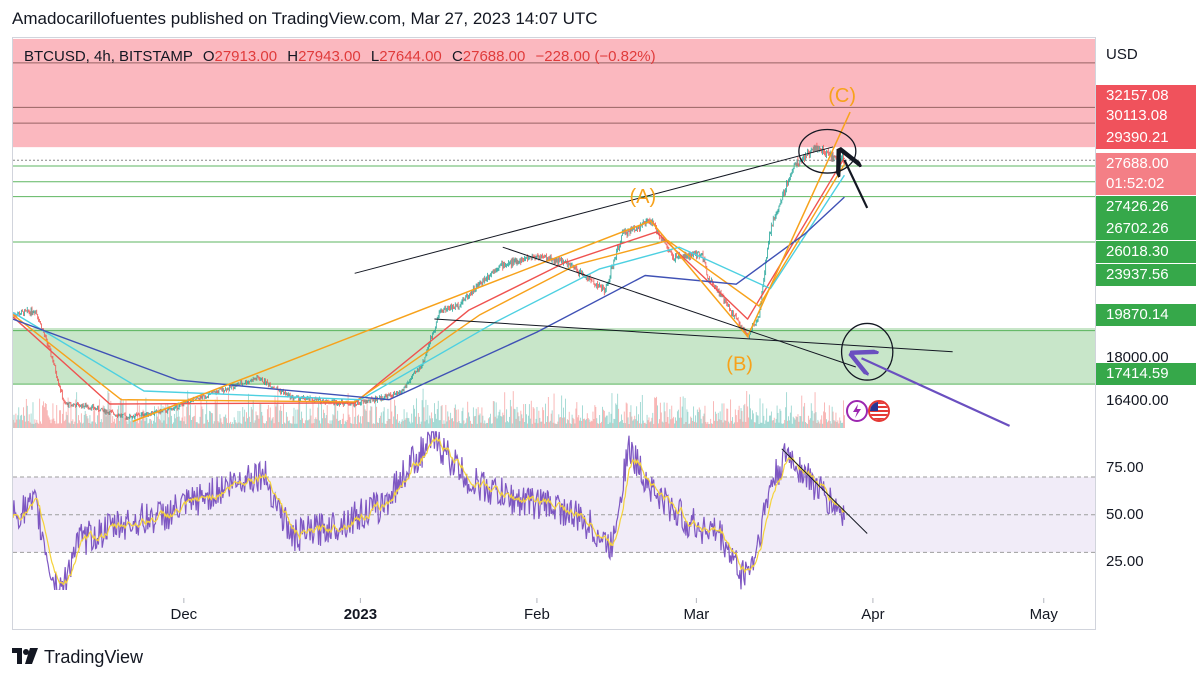 This screenshot has width=1200, height=679. What do you see at coordinates (1146, 229) in the screenshot?
I see `price-tag: 26702.26` at bounding box center [1146, 229].